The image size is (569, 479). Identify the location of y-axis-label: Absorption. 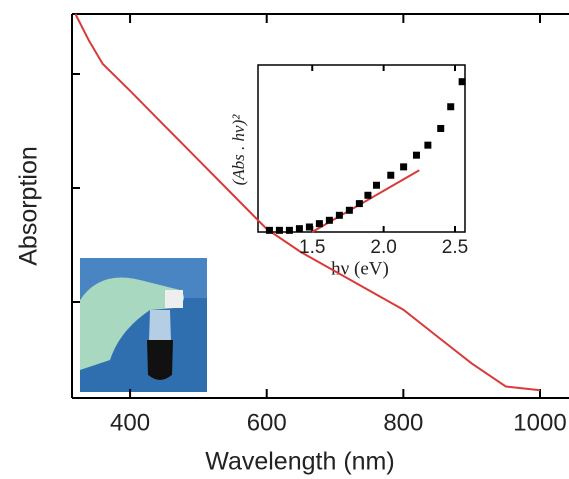
(29, 206).